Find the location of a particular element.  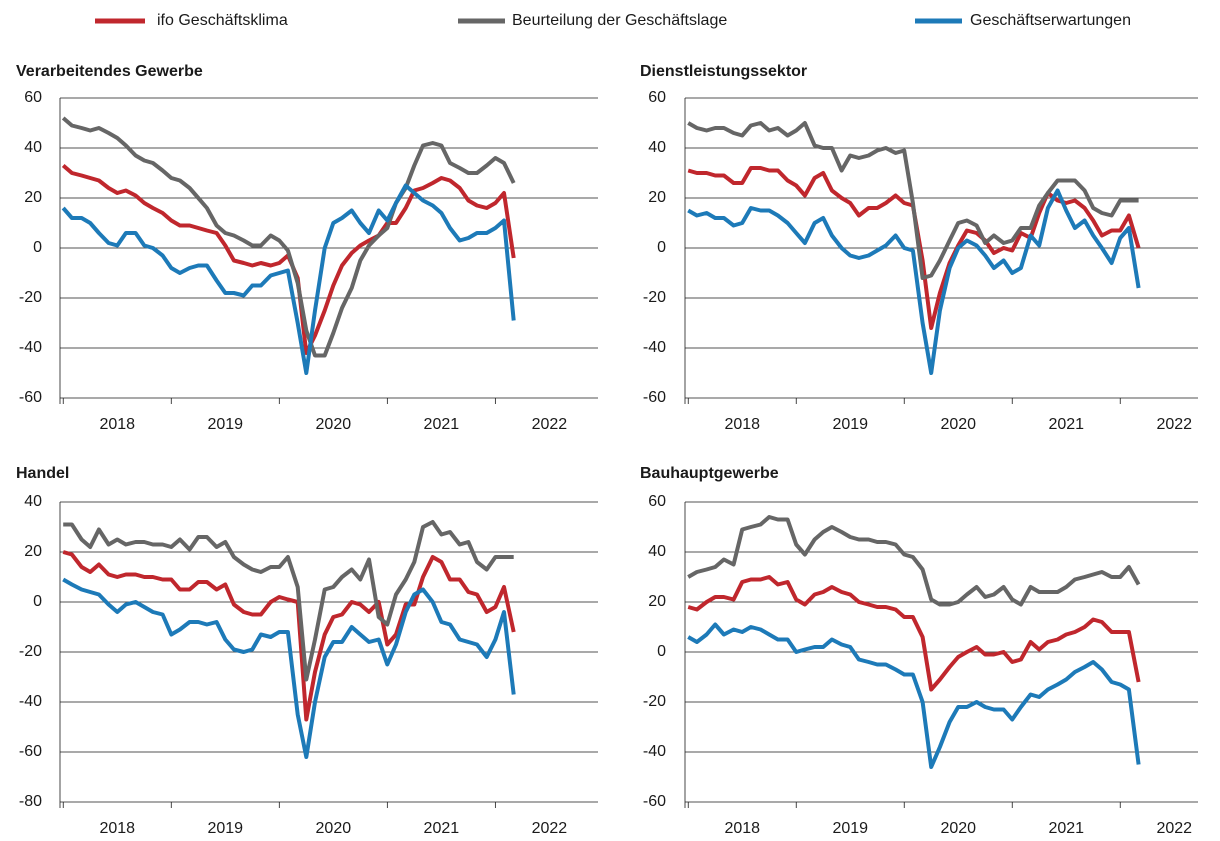

legend-label: Beurteilung der Geschäftslage is located at coordinates (619, 20).